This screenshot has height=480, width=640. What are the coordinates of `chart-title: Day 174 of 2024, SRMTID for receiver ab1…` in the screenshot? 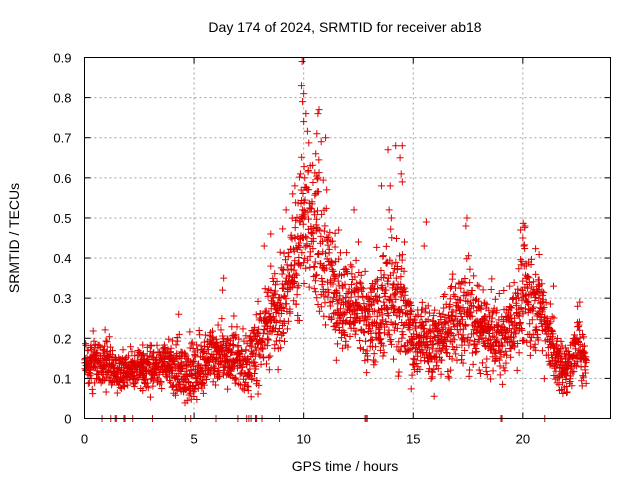 It's located at (344, 27).